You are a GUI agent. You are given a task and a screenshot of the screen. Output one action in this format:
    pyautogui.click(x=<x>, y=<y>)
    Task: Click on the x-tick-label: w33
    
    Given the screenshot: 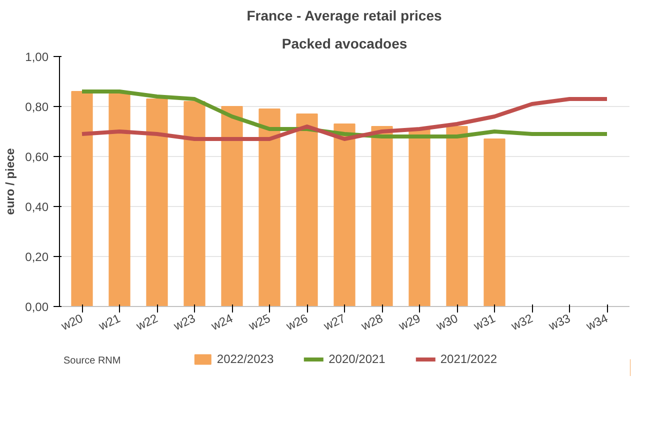 What is the action you would take?
    pyautogui.click(x=559, y=322)
    